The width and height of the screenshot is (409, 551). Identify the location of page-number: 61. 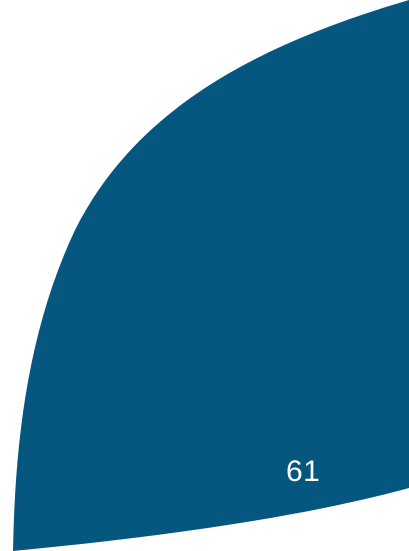
(303, 471).